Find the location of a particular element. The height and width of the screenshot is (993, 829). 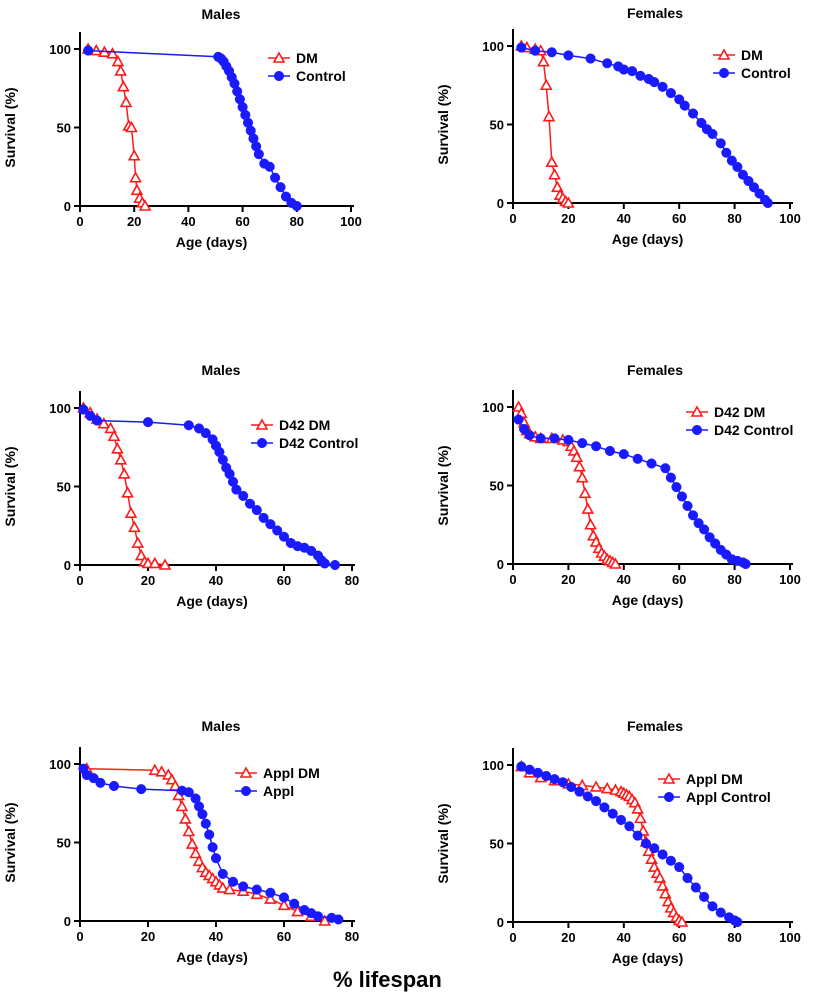

x-tick-label: 60 is located at coordinates (679, 937).